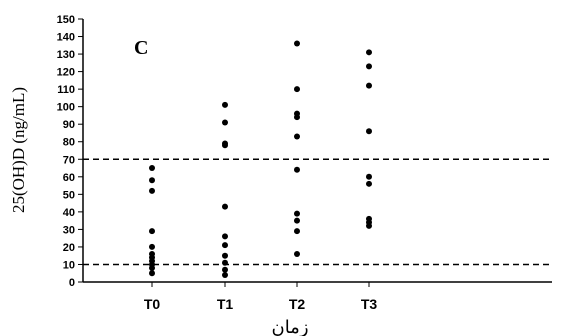 This screenshot has height=336, width=564. Describe the element at coordinates (69, 213) in the screenshot. I see `y-tick-label: 40` at that location.